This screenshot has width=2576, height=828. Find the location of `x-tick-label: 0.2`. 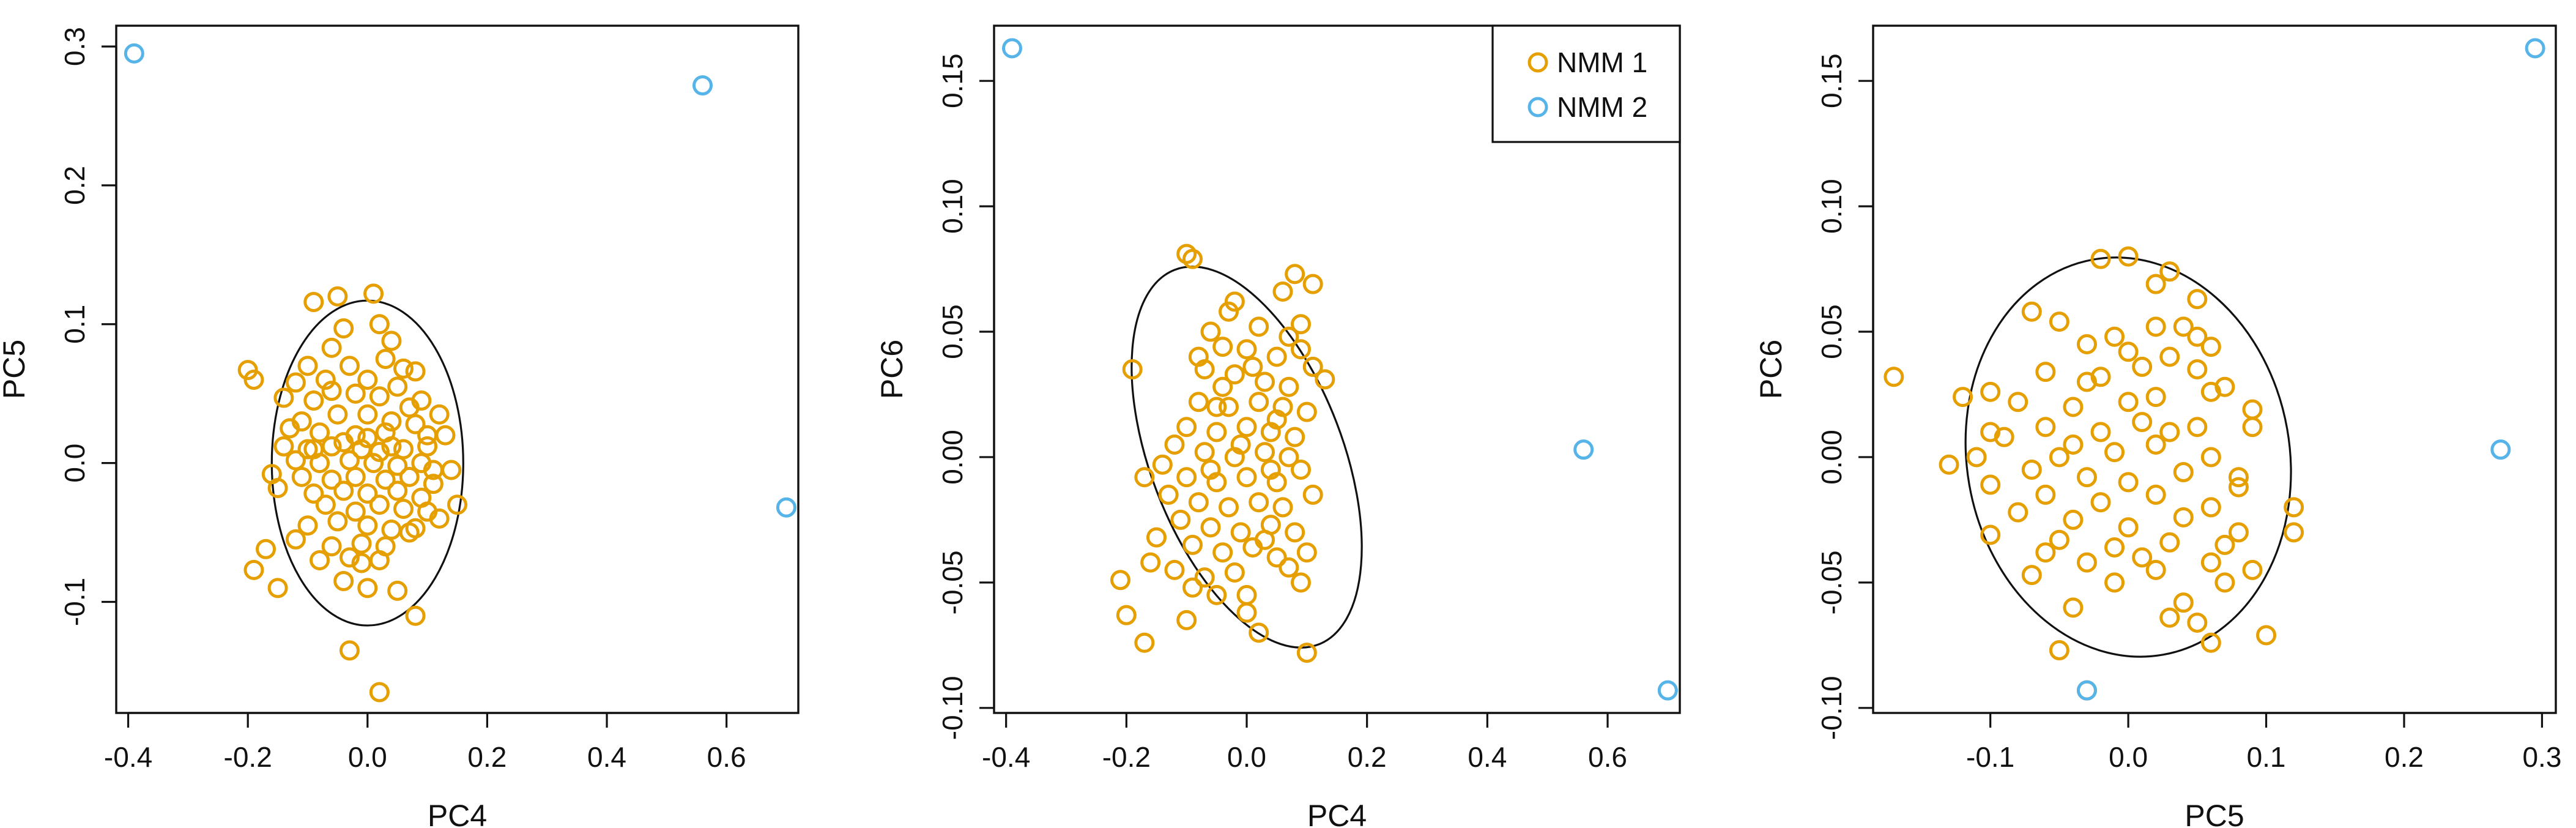

x-tick-label: 0.2 is located at coordinates (1367, 757).